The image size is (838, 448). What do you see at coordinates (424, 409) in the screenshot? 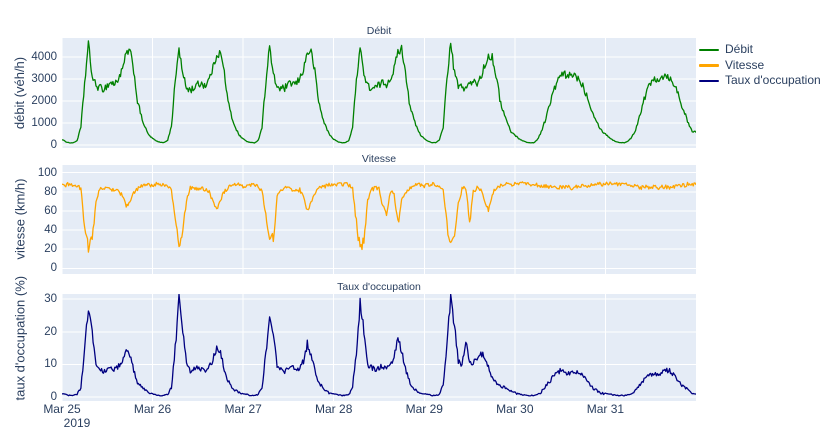
I see `x-tick-label: Mar 29` at bounding box center [424, 409].